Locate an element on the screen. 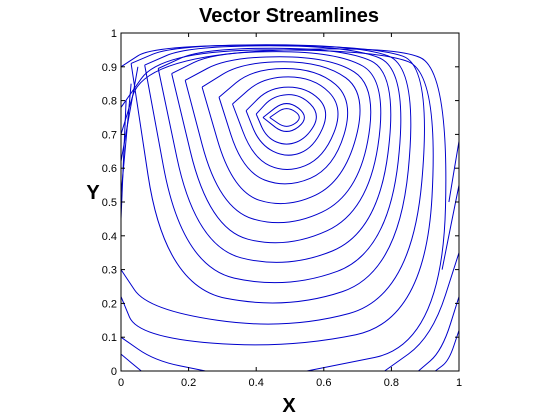 This screenshot has width=560, height=420. y-tick-label: 0.7 is located at coordinates (109, 135).